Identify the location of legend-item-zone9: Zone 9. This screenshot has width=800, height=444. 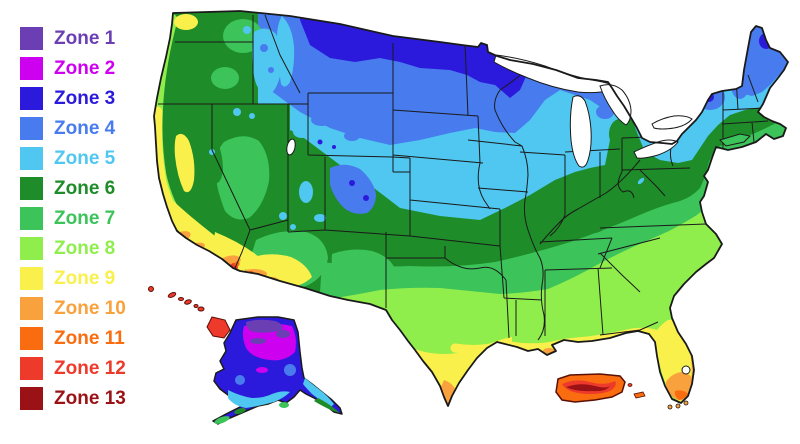
(73, 278).